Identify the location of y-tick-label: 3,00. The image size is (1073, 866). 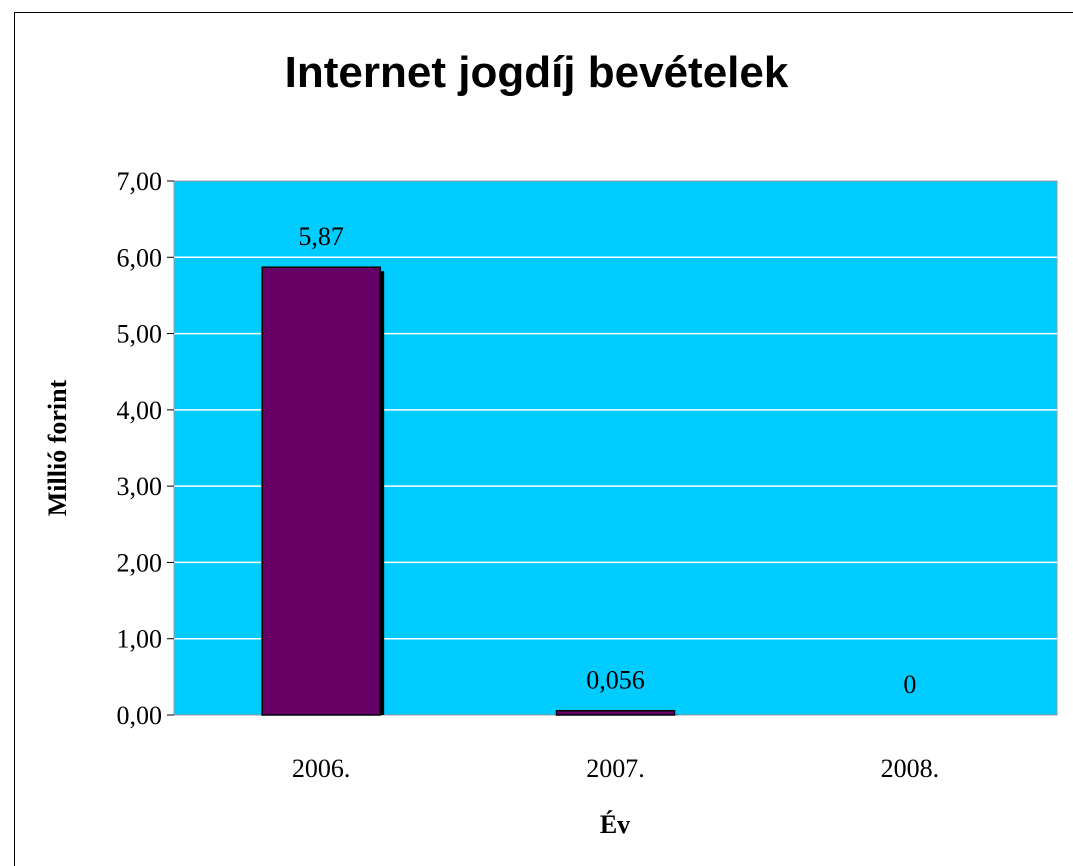
(140, 486).